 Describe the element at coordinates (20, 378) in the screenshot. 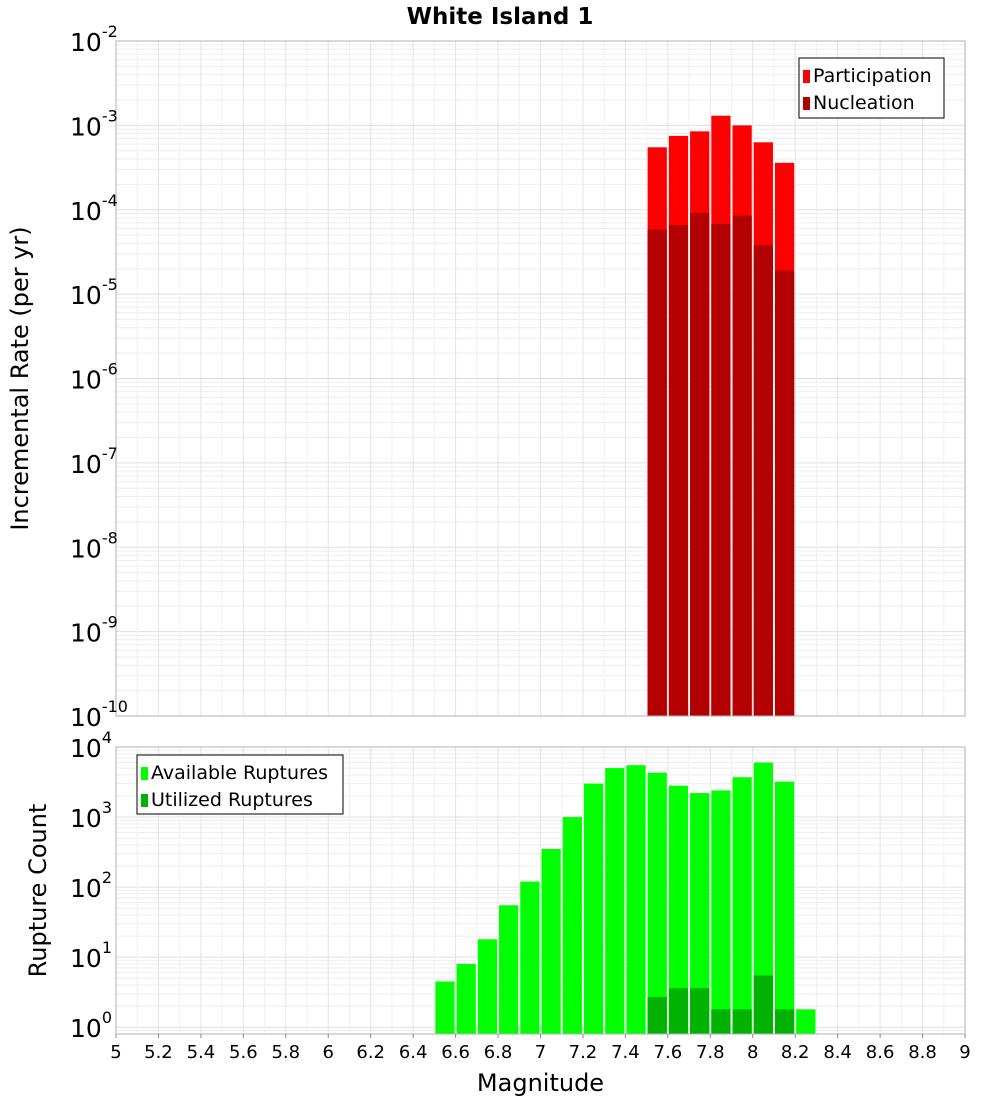

I see `y-axis-label: Incremental Rate (per yr)` at that location.